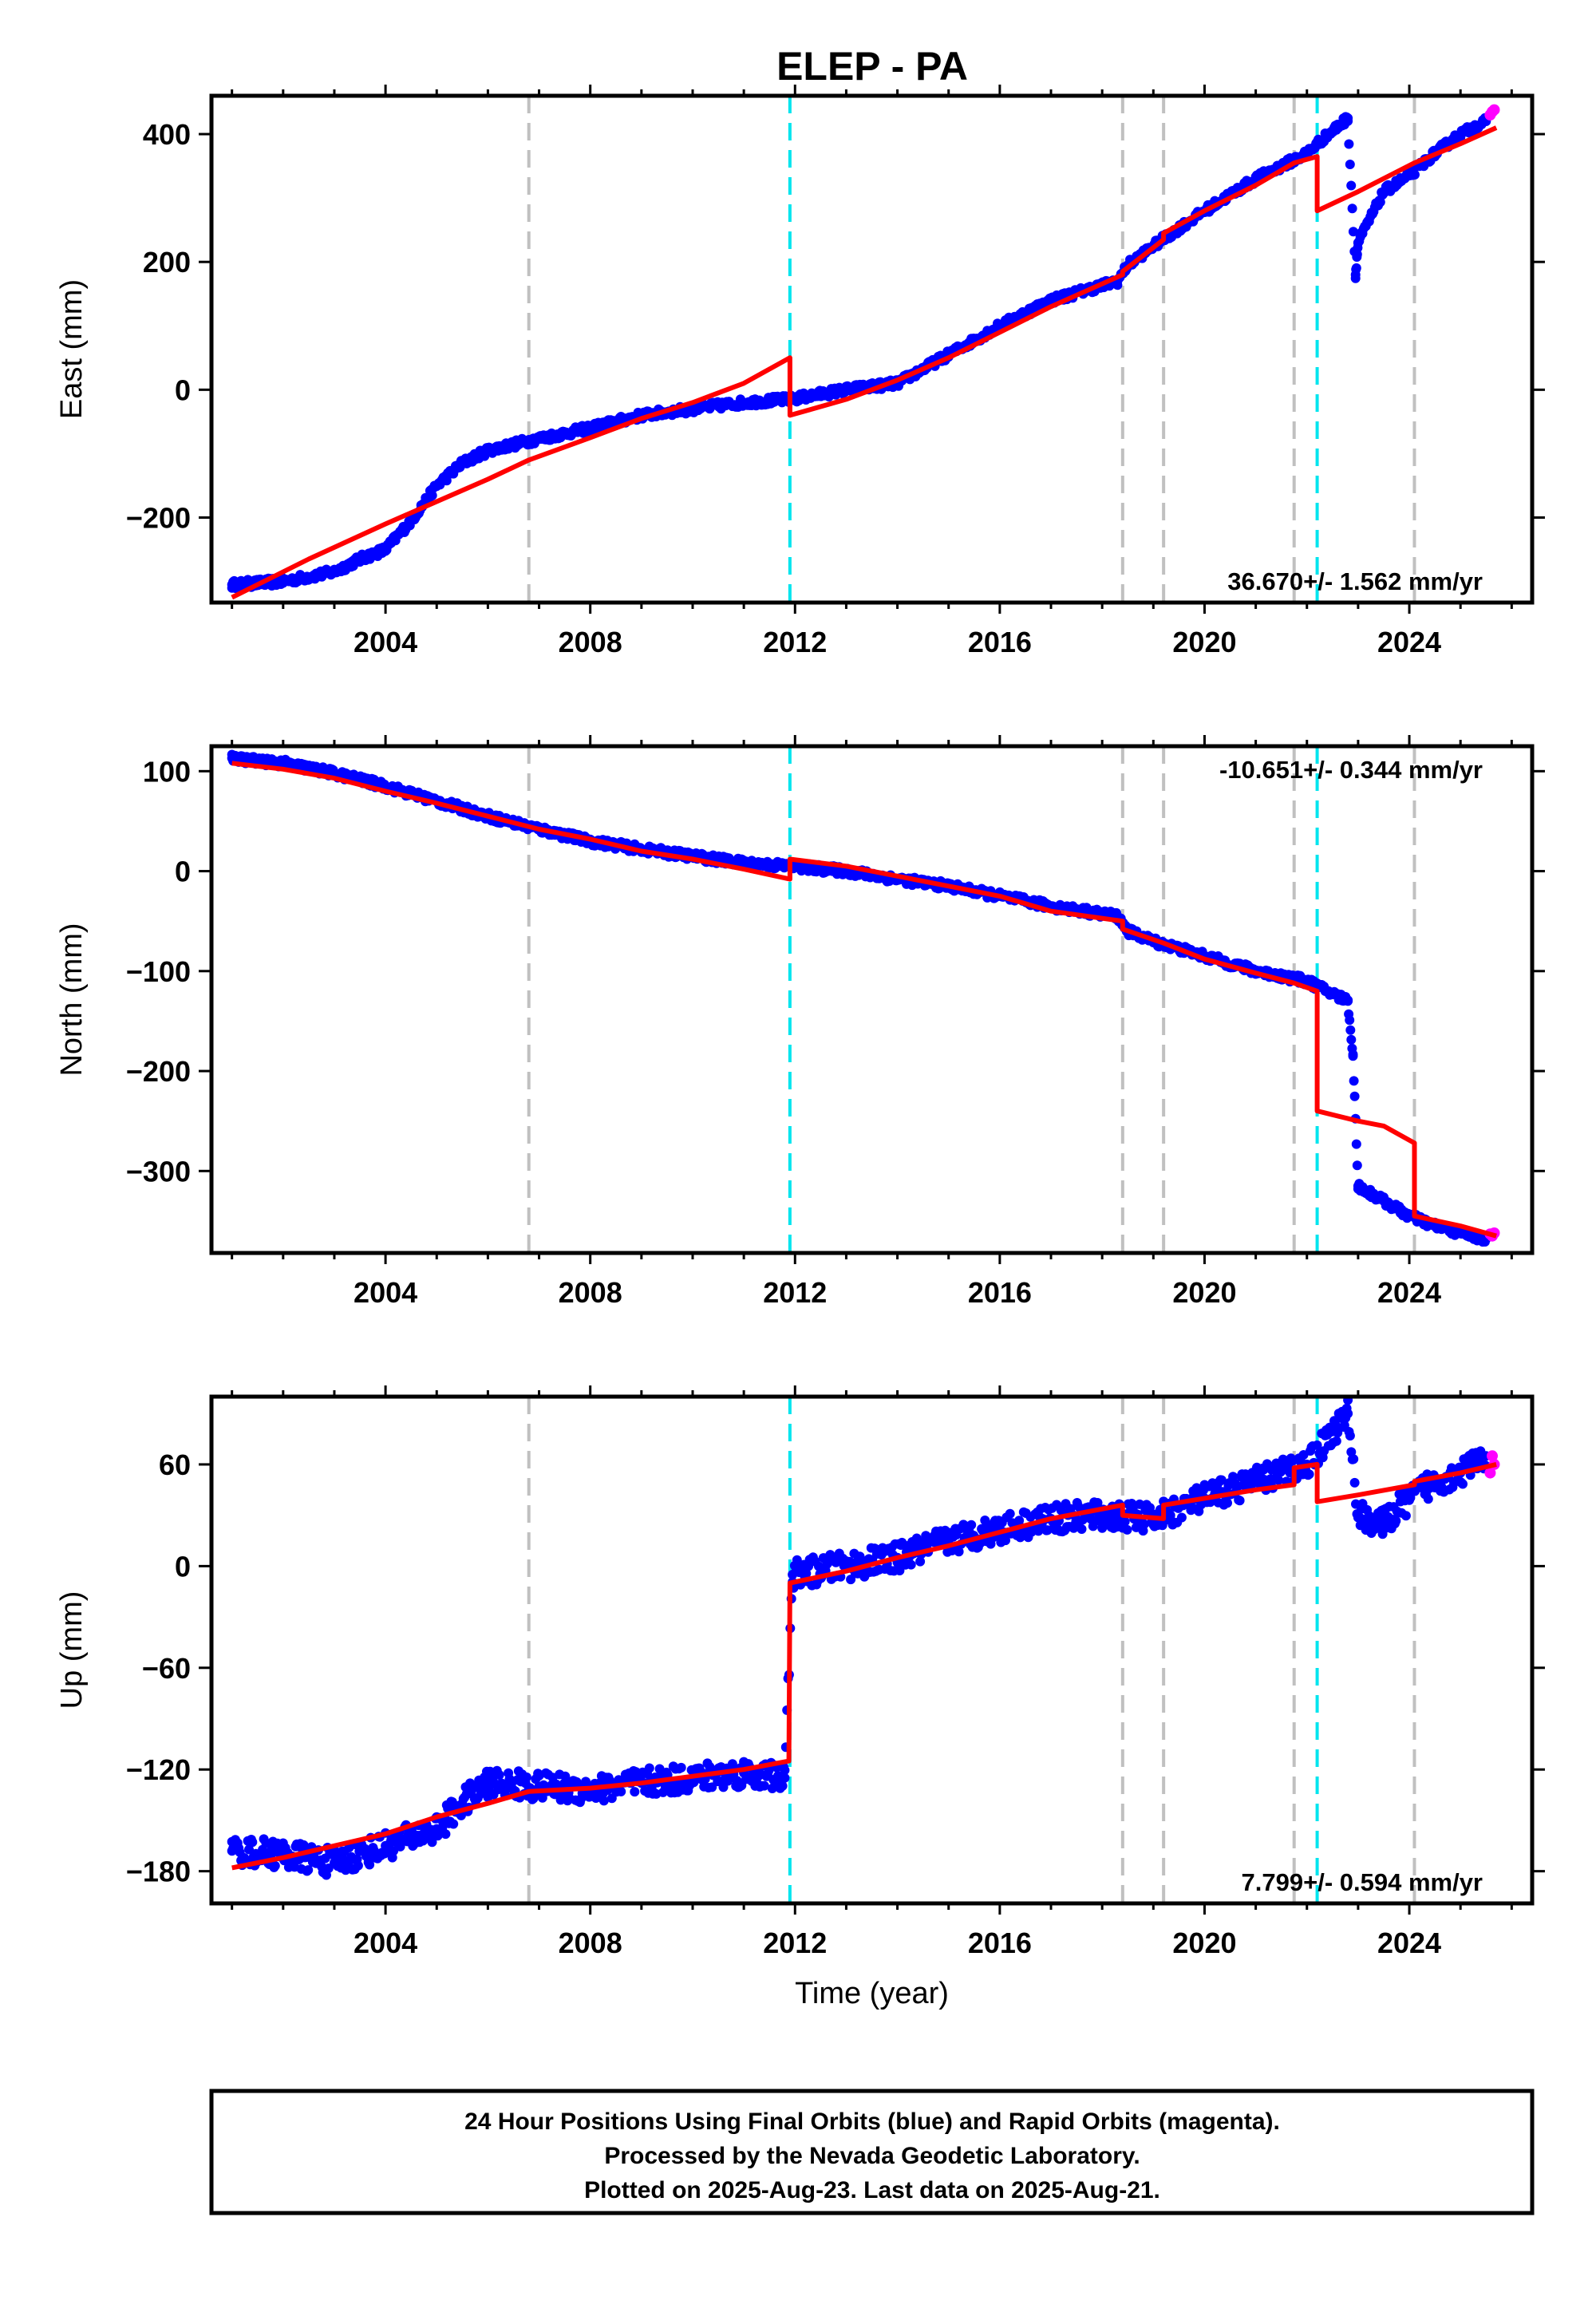 The image size is (1596, 2316). I want to click on y-tick-label: −100, so click(158, 971).